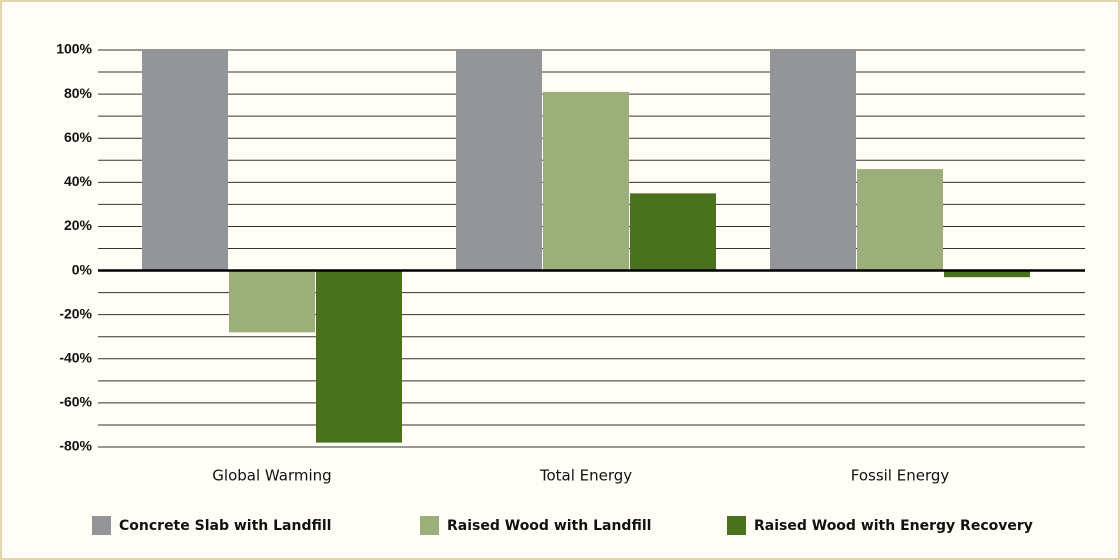  I want to click on y-tick-label: 80%, so click(78, 93).